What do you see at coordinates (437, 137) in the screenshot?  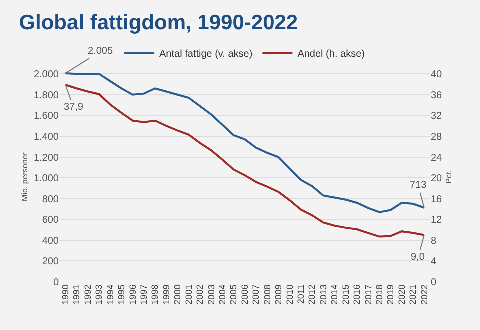 I see `y2-tick-label: 28` at bounding box center [437, 137].